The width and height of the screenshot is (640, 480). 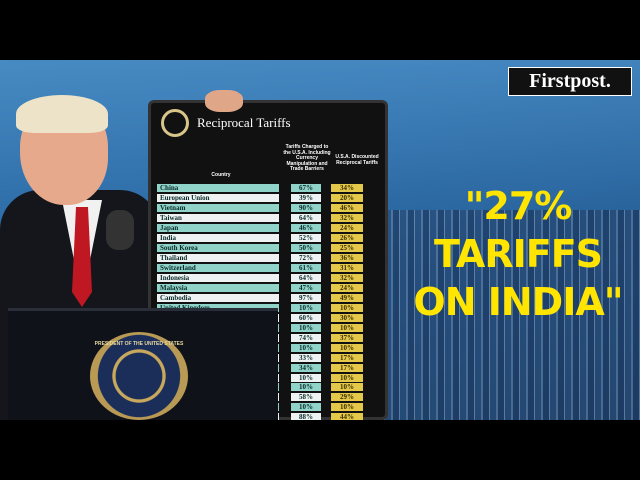 What do you see at coordinates (218, 187) in the screenshot?
I see `country-cell: China` at bounding box center [218, 187].